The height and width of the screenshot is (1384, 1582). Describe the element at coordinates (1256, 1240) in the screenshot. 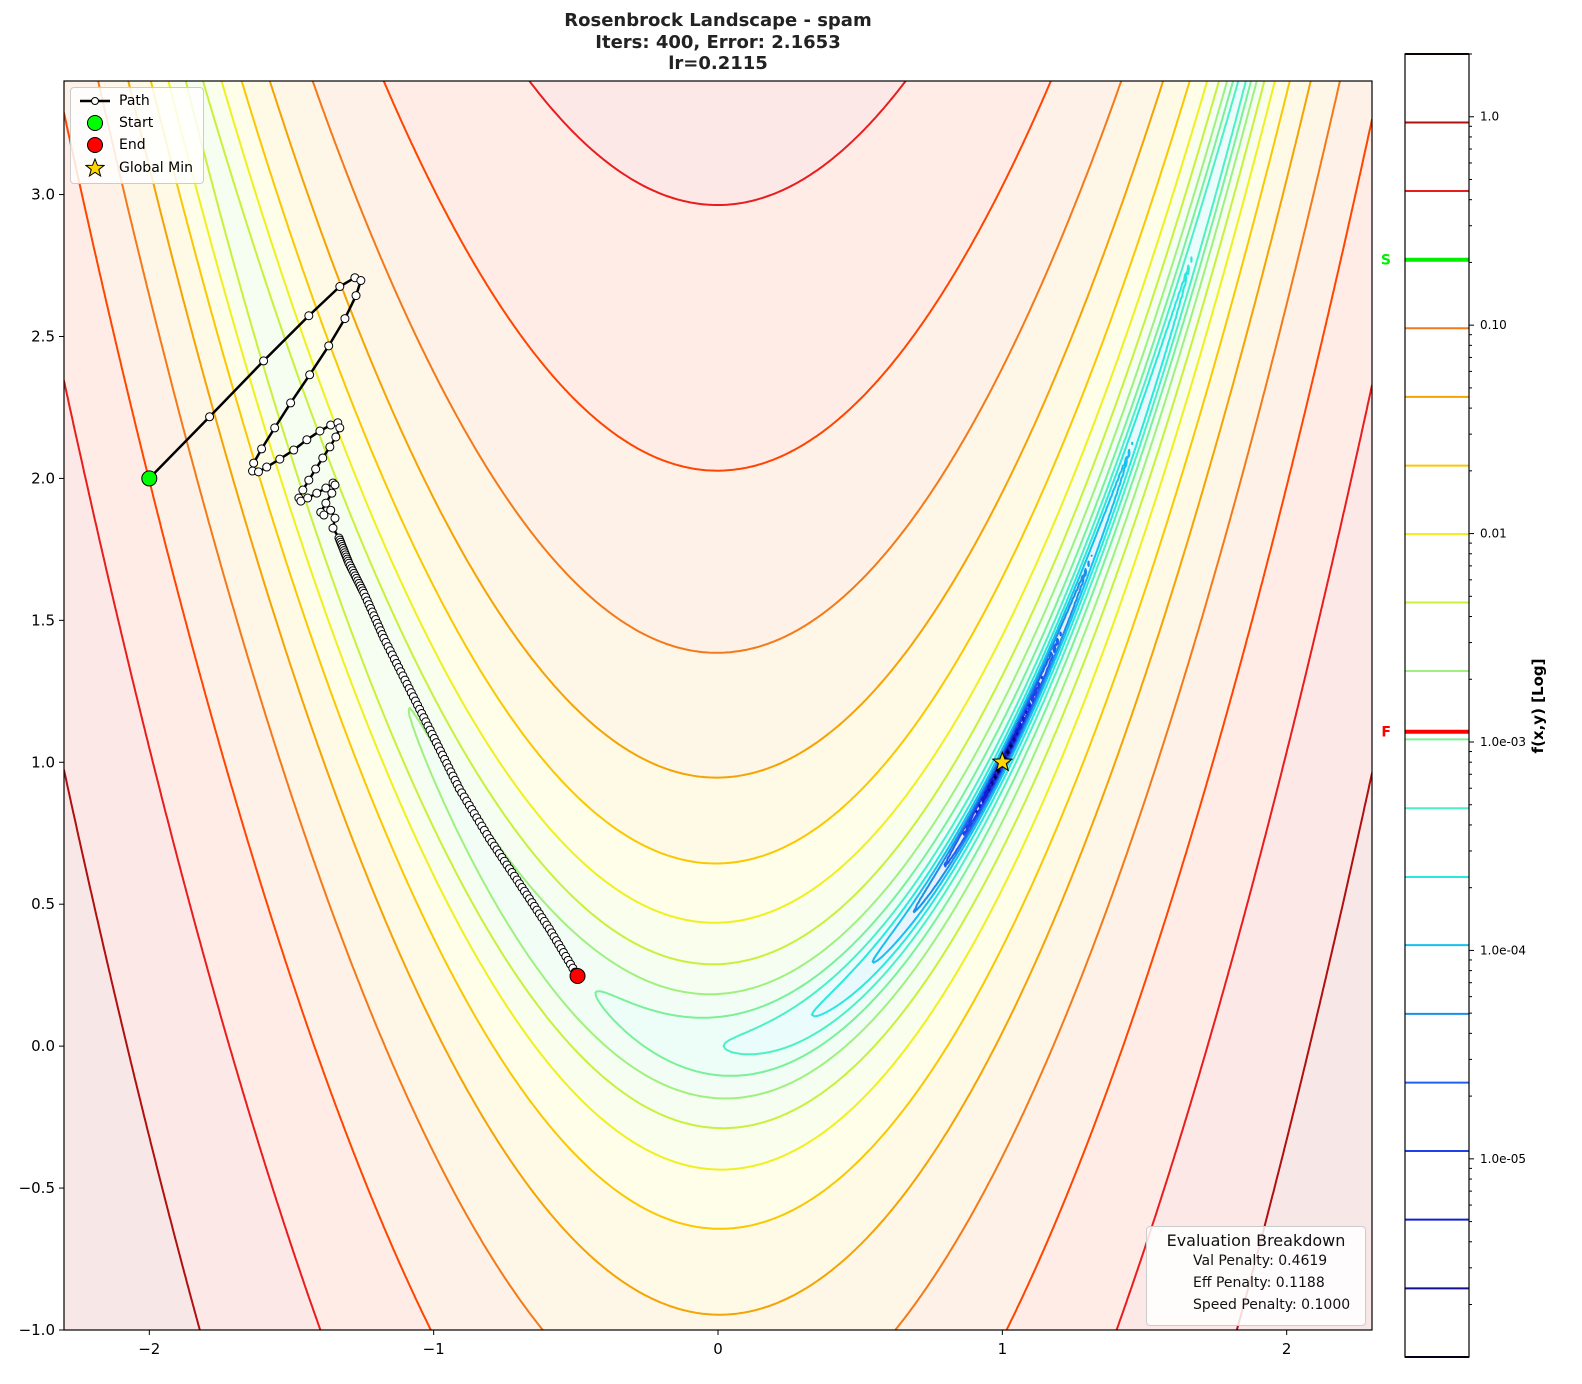

I see `evaluation-title: Evaluation Breakdown` at that location.